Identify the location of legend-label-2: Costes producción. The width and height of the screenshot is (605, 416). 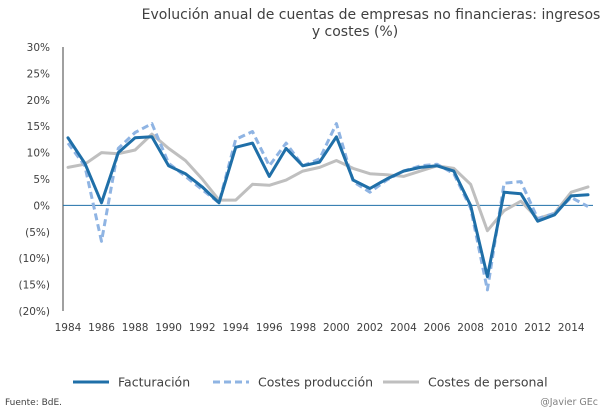
(315, 382).